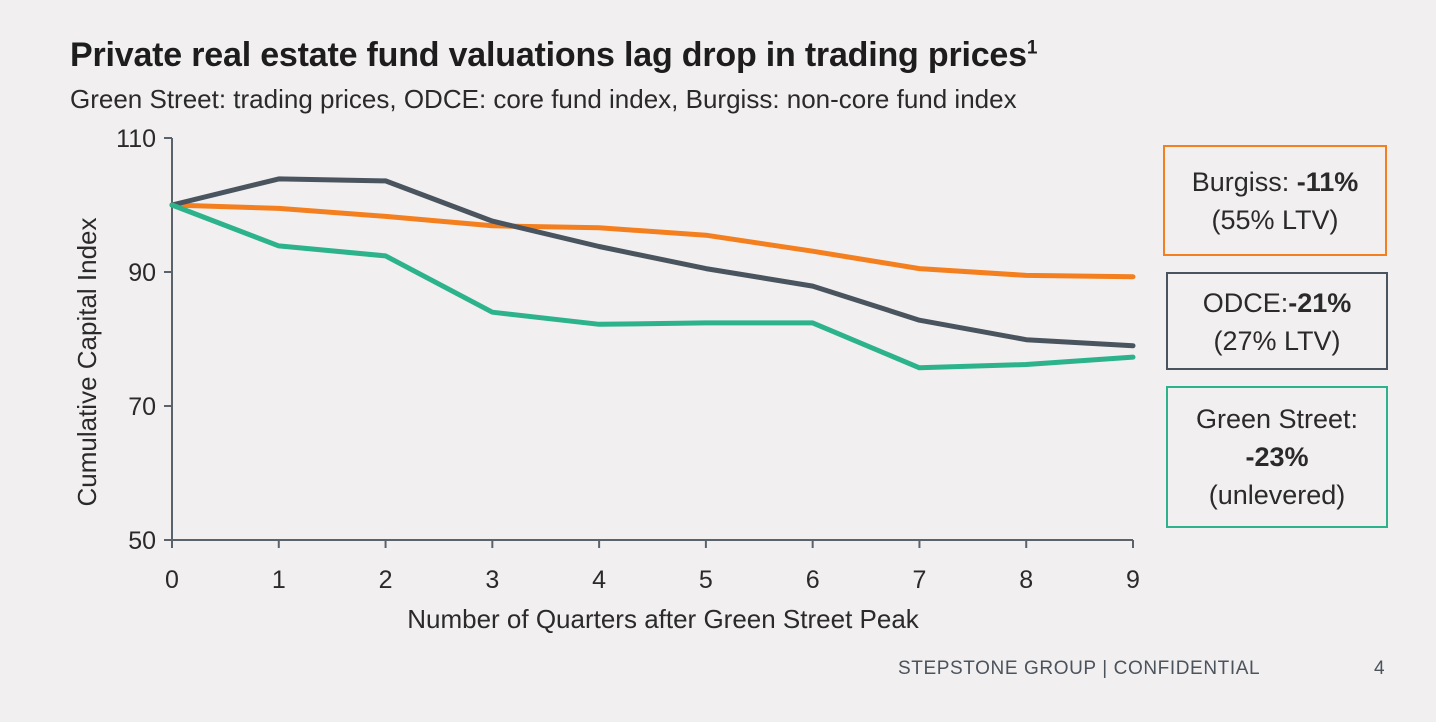 The width and height of the screenshot is (1436, 722). I want to click on legend-burgiss-value: -11%, so click(1327, 182).